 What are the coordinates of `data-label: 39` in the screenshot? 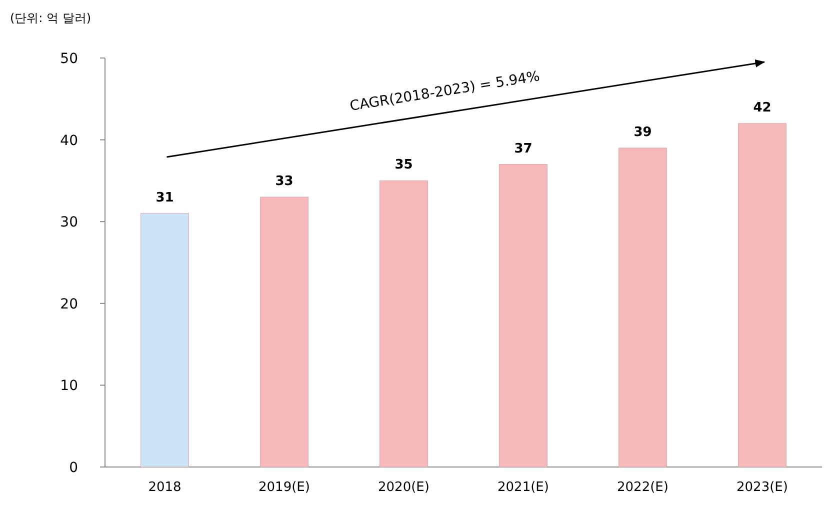 It's located at (643, 132).